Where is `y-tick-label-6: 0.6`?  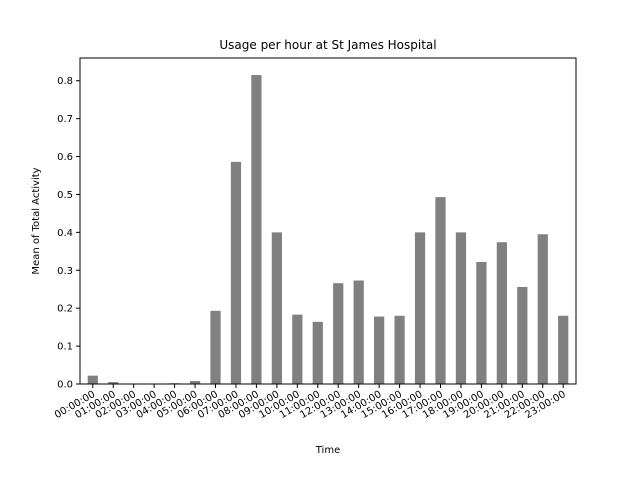
y-tick-label-6: 0.6 is located at coordinates (65, 157).